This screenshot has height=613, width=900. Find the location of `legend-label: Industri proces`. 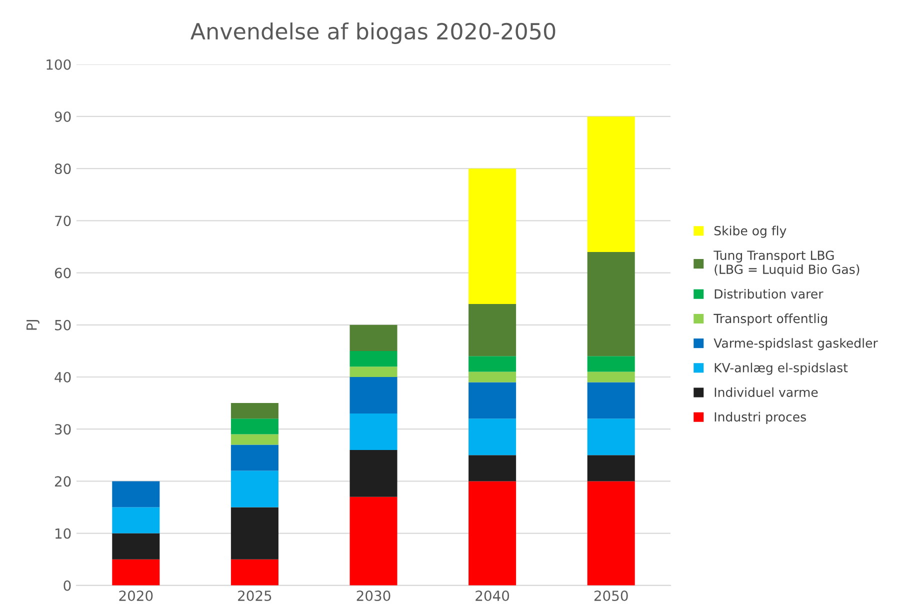

legend-label: Industri proces is located at coordinates (760, 418).